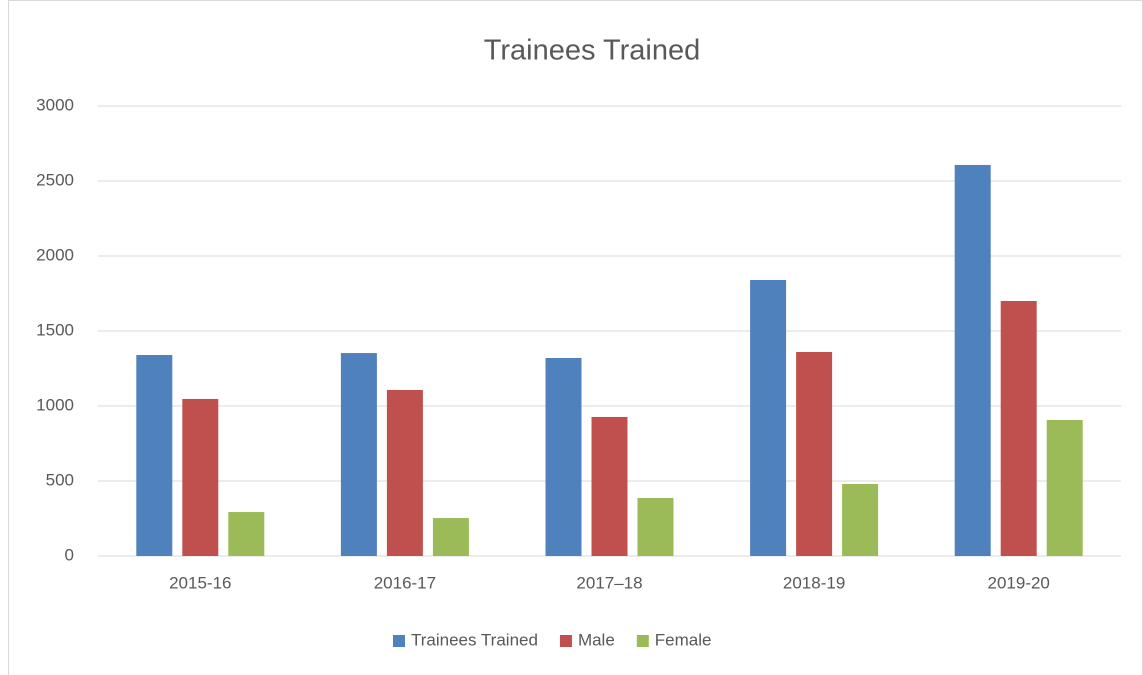 Image resolution: width=1143 pixels, height=675 pixels. What do you see at coordinates (200, 582) in the screenshot?
I see `x-tick-label: 2015-16` at bounding box center [200, 582].